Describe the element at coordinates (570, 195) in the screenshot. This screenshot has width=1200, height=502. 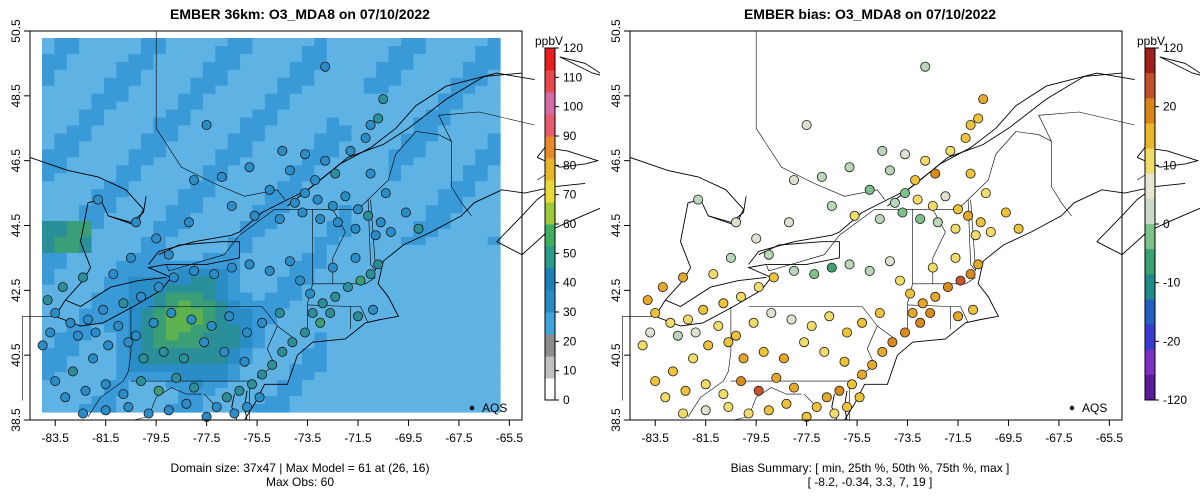
I see `colorbar-tick-label: 70` at that location.